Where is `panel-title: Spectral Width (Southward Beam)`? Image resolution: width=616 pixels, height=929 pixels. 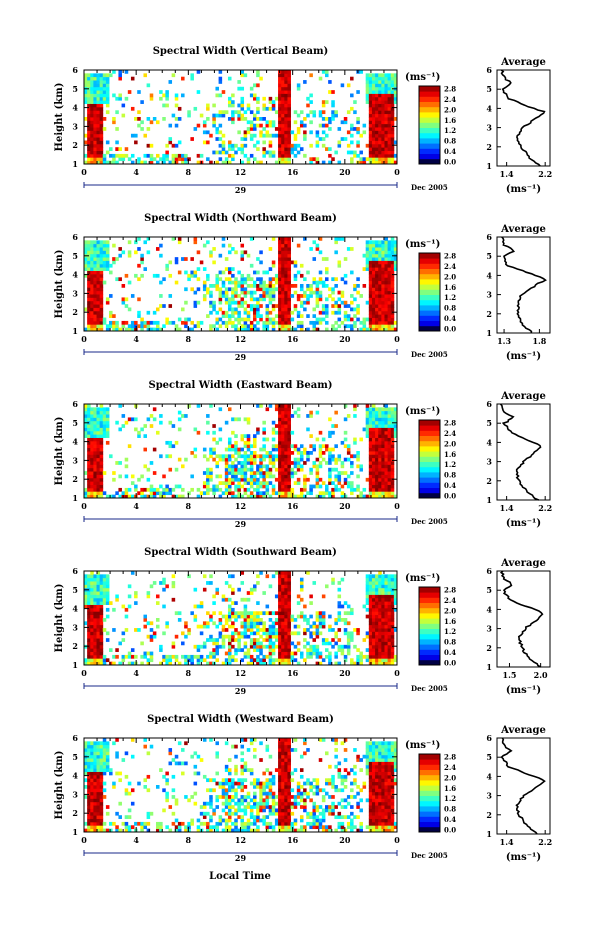 panel-title: Spectral Width (Southward Beam) is located at coordinates (240, 552).